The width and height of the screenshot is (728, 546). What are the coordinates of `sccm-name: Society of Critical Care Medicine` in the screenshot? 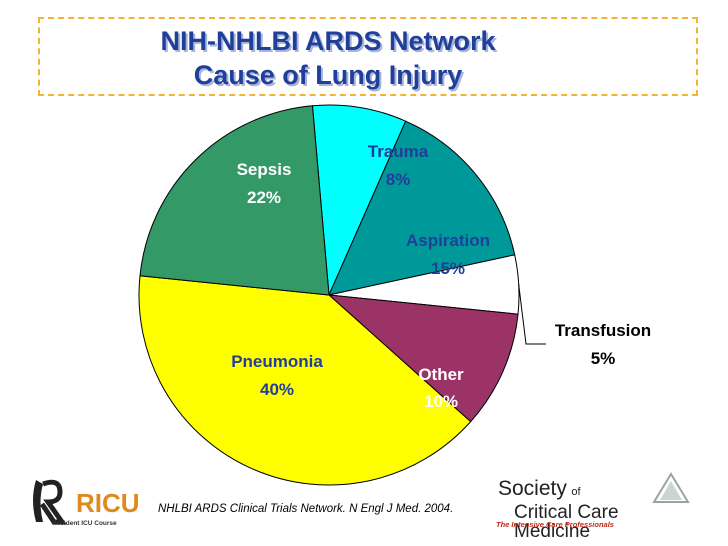 It's located at (595, 509).